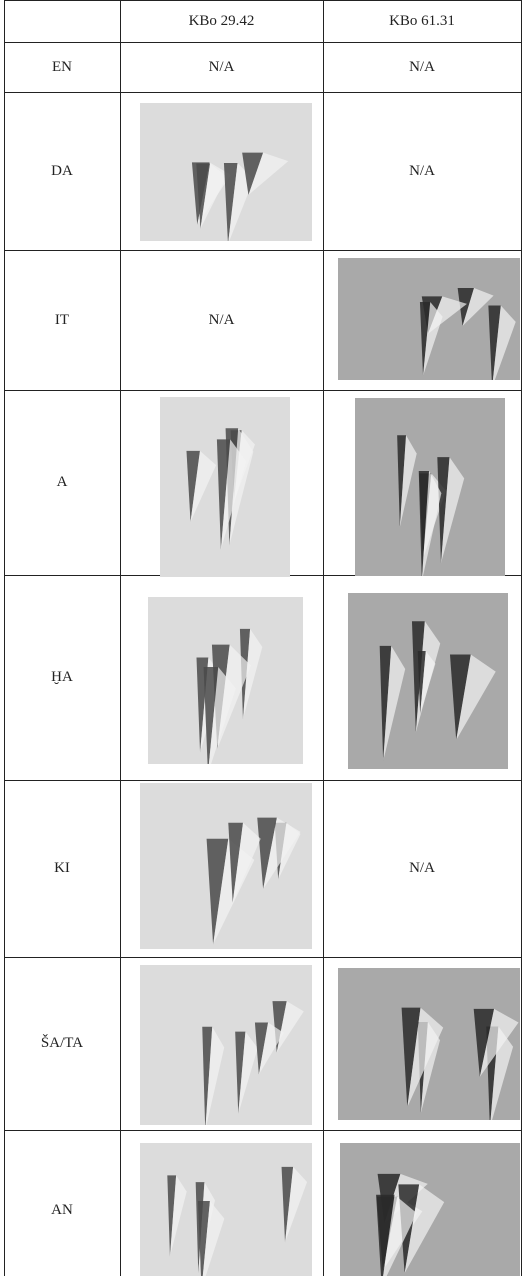  I want to click on sign-label: AN, so click(62, 1209).